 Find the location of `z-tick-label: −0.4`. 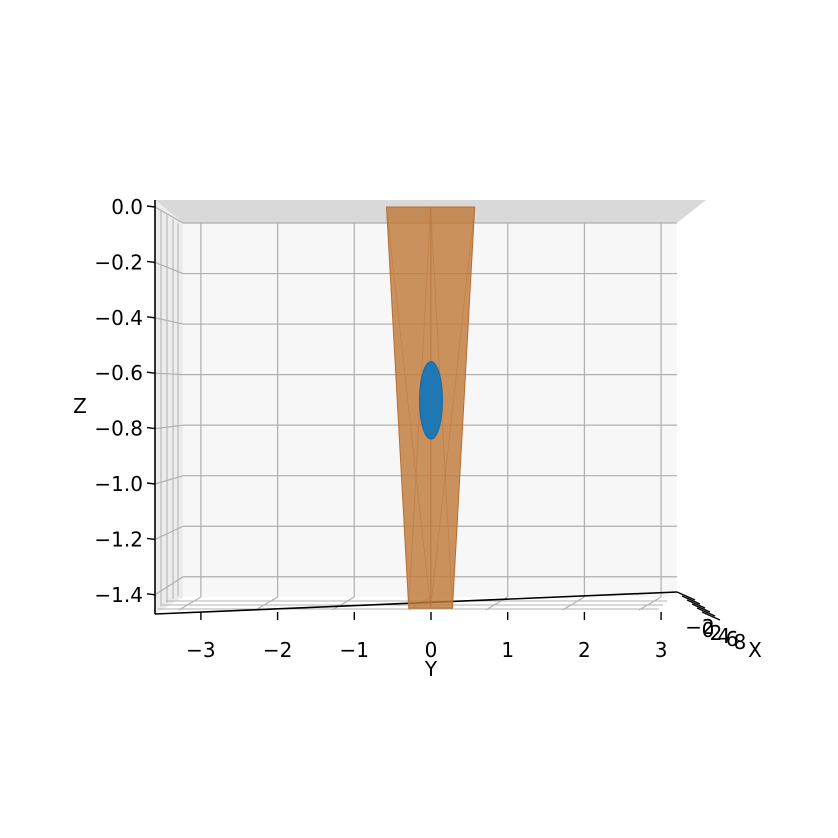

z-tick-label: −0.4 is located at coordinates (118, 318).